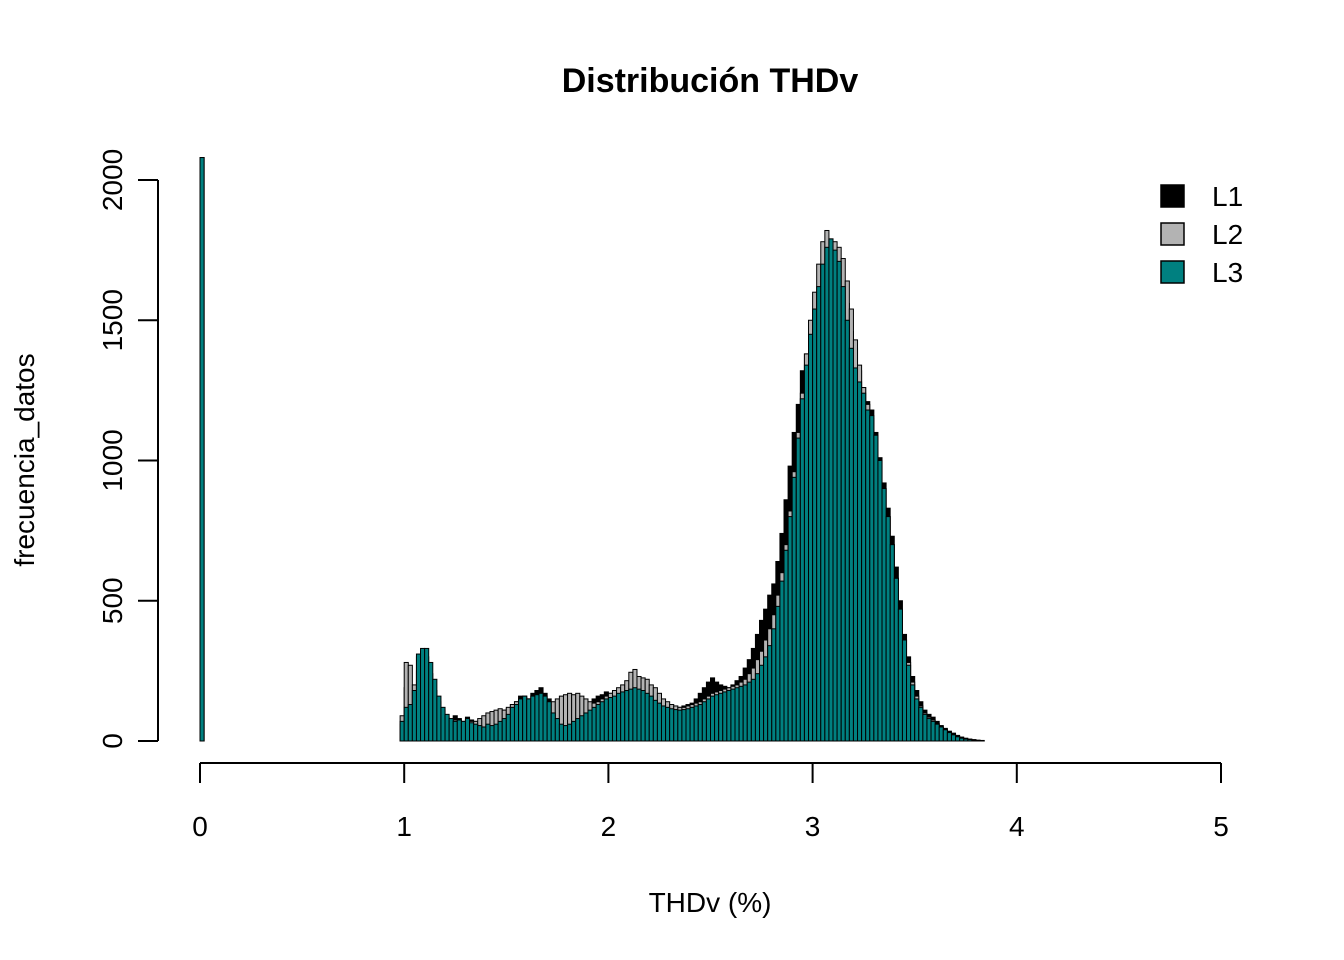 Image resolution: width=1344 pixels, height=960 pixels. I want to click on x-tick-label: 3, so click(813, 826).